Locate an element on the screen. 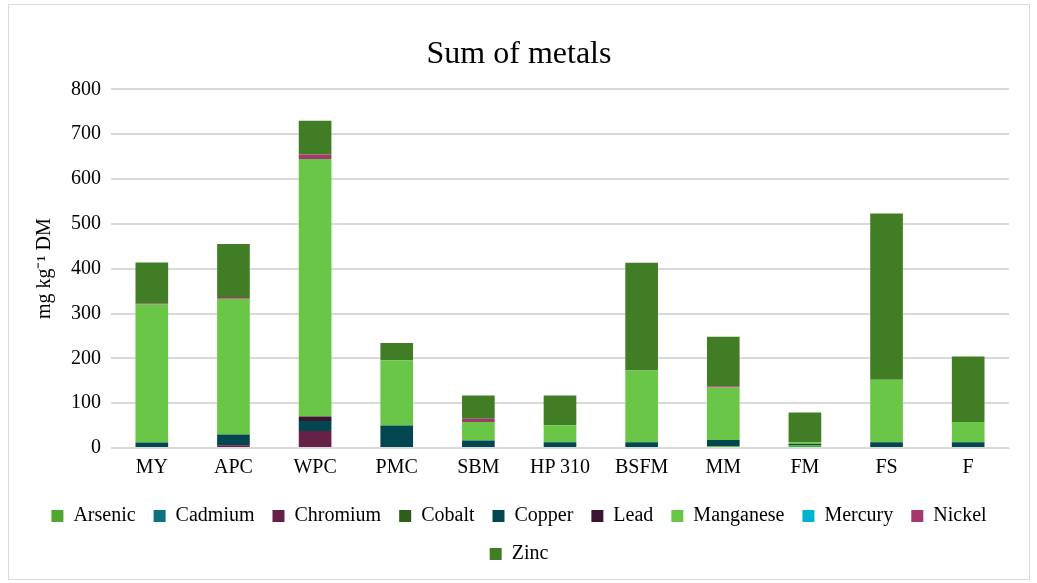 The height and width of the screenshot is (583, 1037). x-tick-label: PMC is located at coordinates (396, 466).